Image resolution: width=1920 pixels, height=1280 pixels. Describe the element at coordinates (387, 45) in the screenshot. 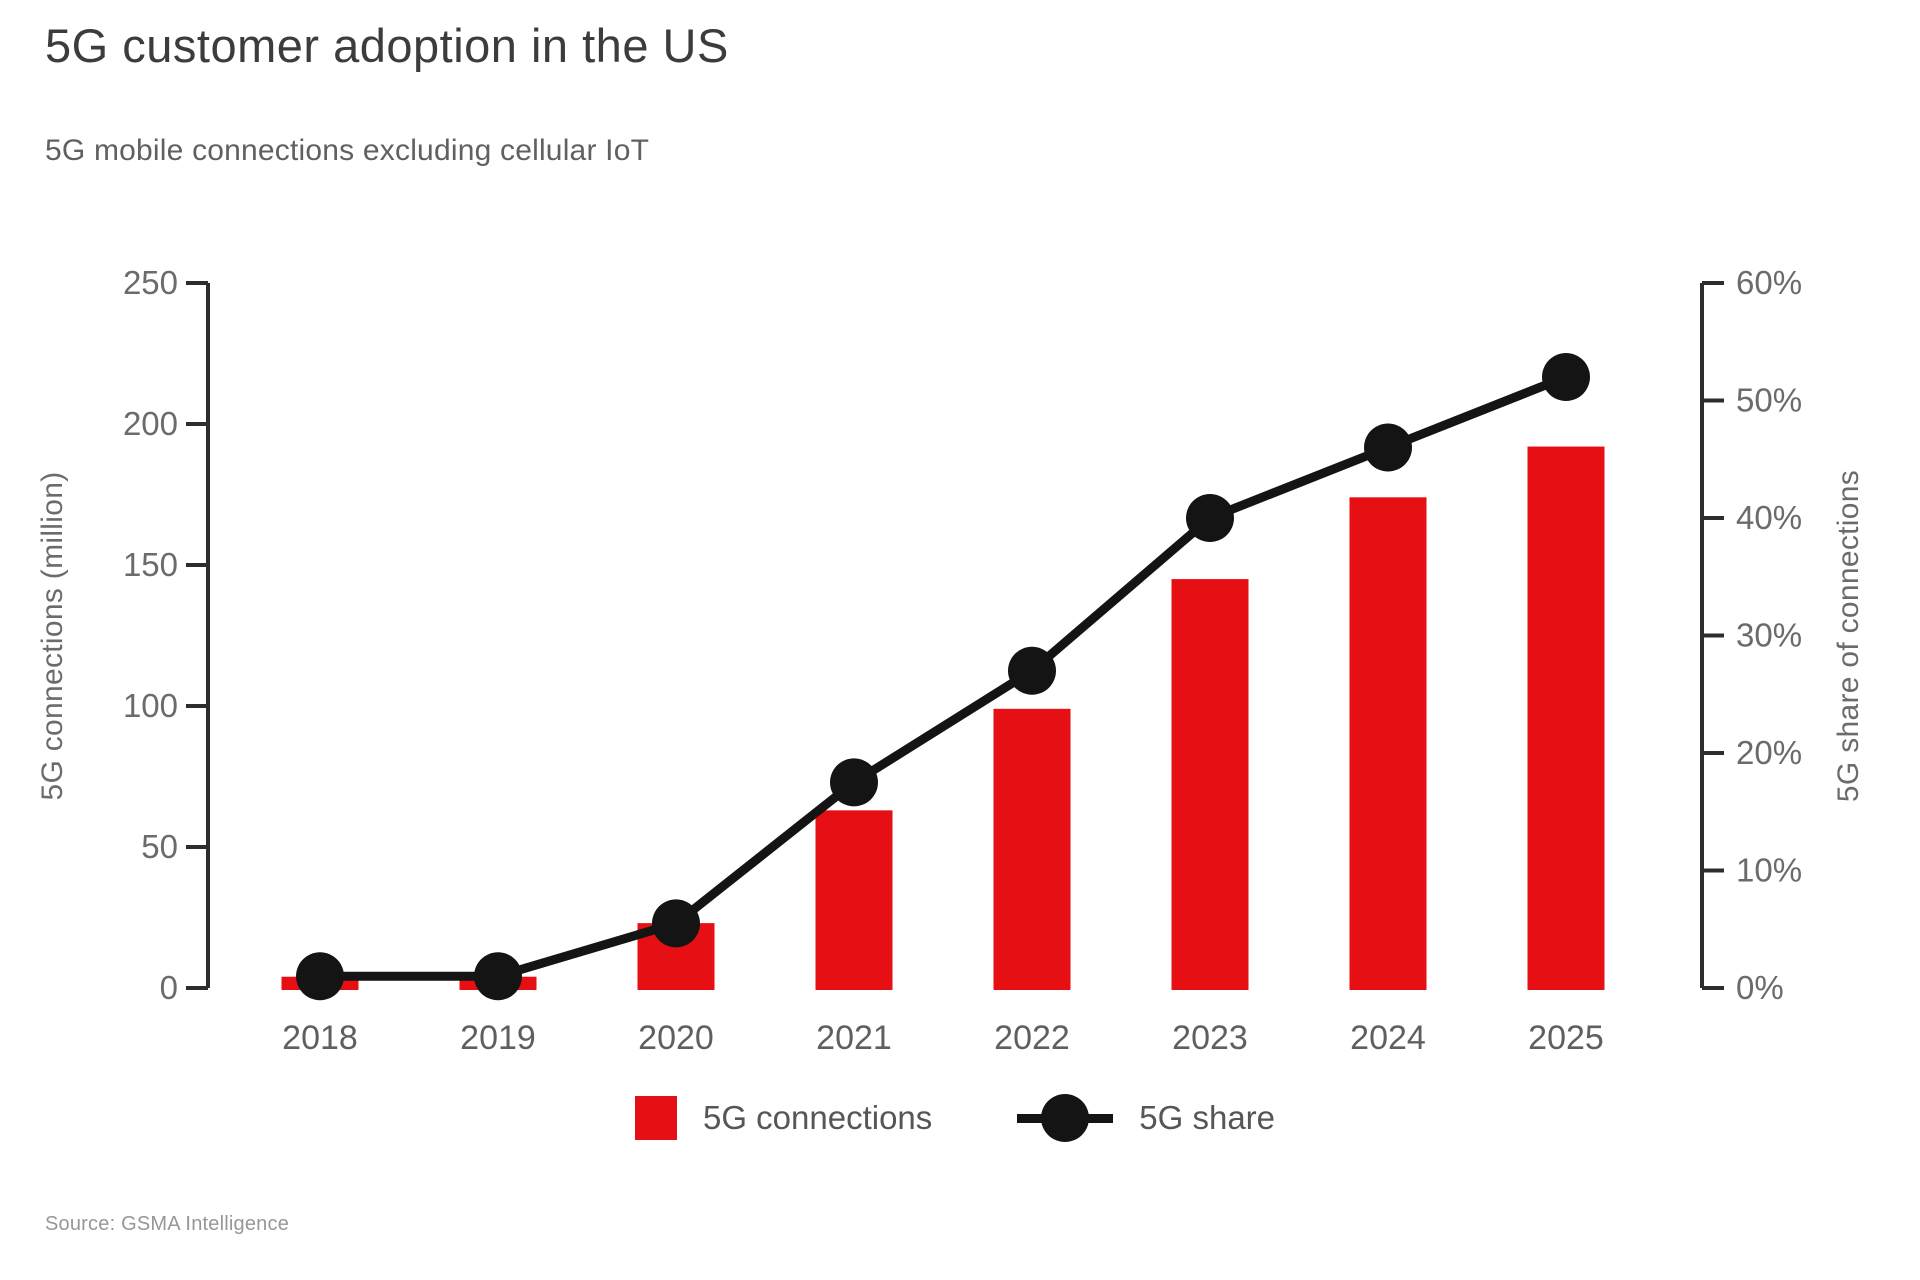

I see `chart-title: 5G customer adoption in the US` at that location.